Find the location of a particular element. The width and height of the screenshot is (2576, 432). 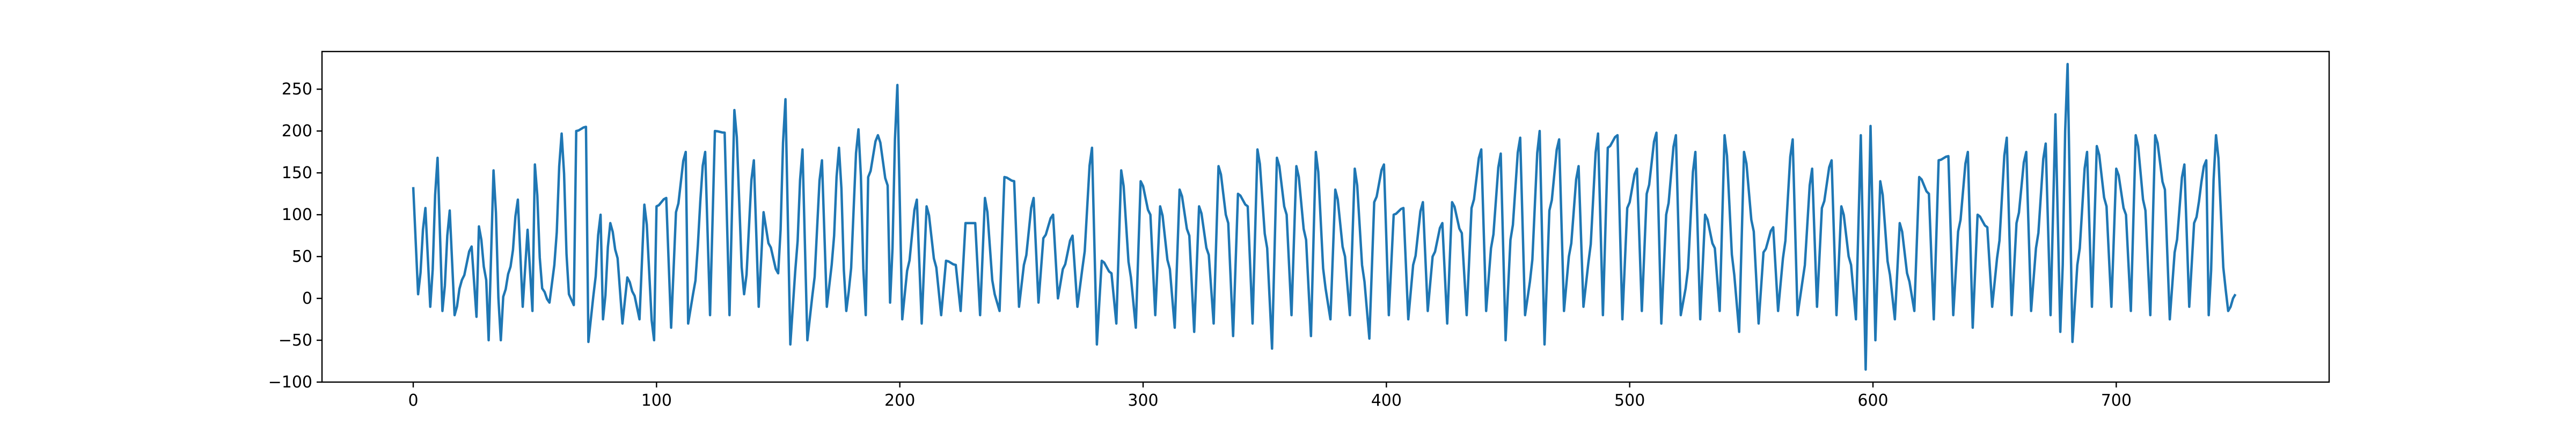

y-tick-label: 50 is located at coordinates (302, 256).